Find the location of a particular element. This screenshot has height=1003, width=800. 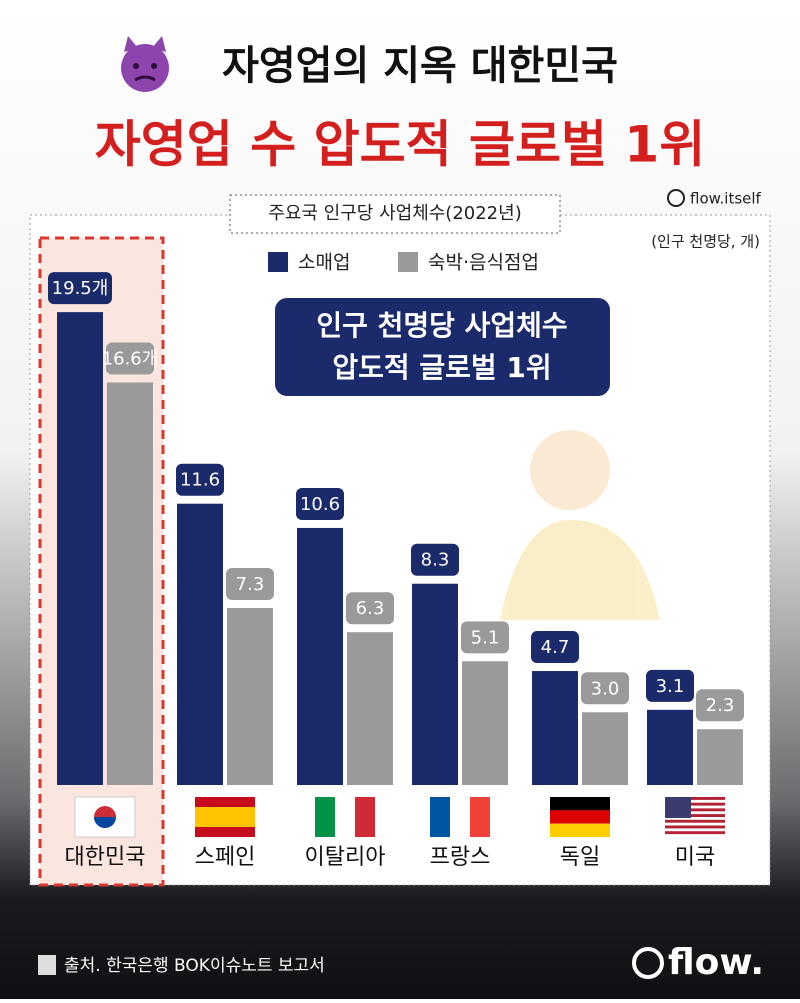

chart-title-box is located at coordinates (395, 214).